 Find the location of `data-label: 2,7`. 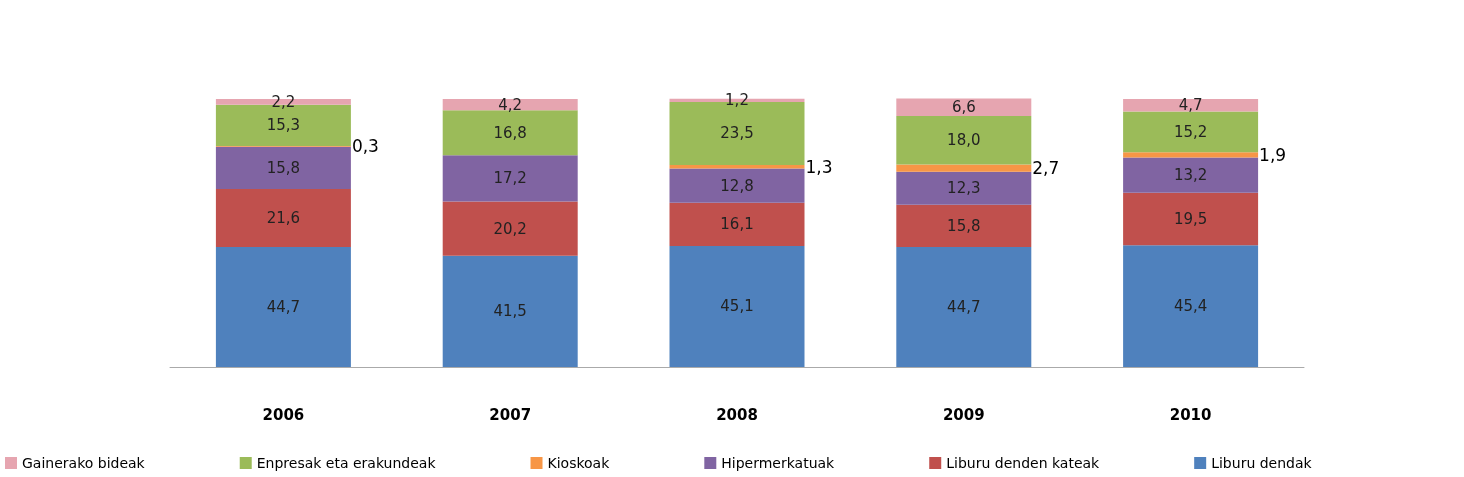

data-label: 2,7 is located at coordinates (1046, 168).